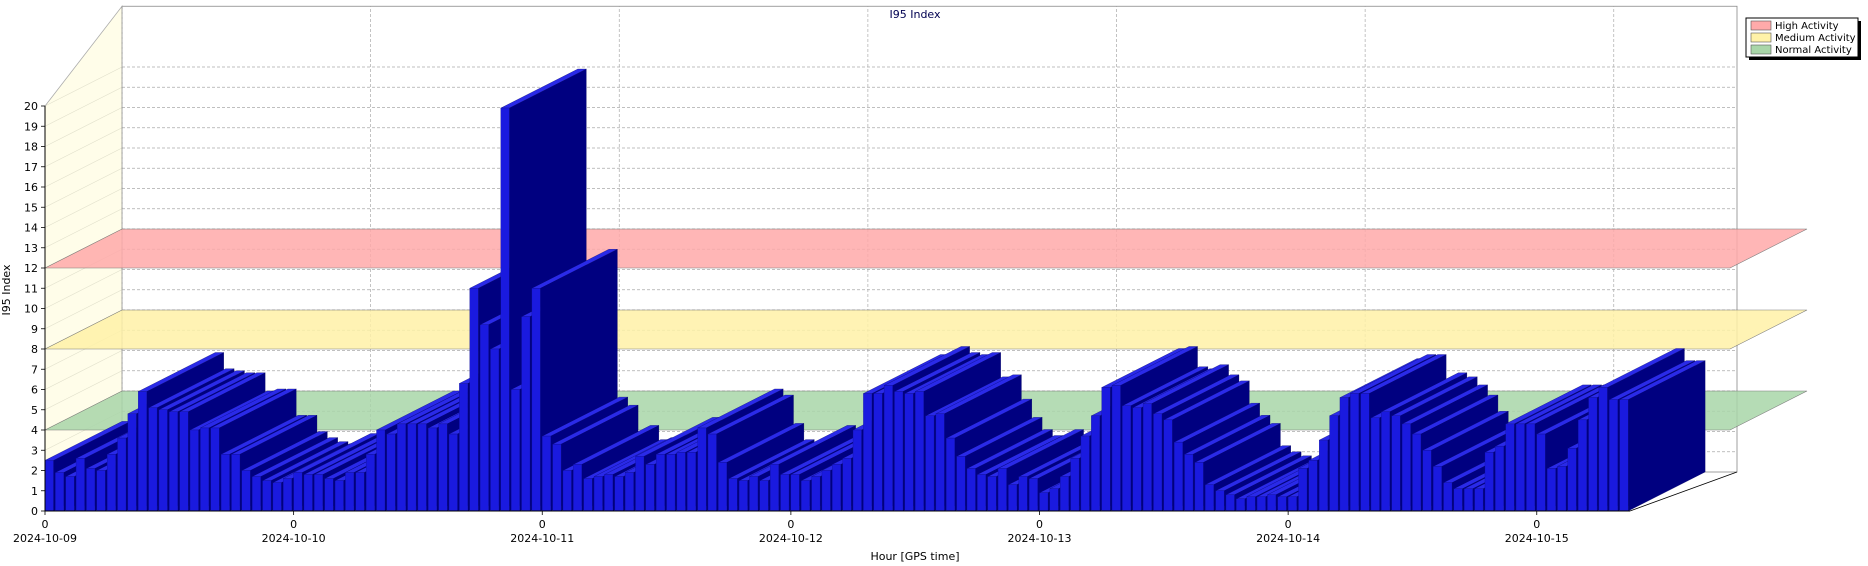 The image size is (1868, 566). What do you see at coordinates (34, 410) in the screenshot?
I see `y-tick-label: 5` at bounding box center [34, 410].